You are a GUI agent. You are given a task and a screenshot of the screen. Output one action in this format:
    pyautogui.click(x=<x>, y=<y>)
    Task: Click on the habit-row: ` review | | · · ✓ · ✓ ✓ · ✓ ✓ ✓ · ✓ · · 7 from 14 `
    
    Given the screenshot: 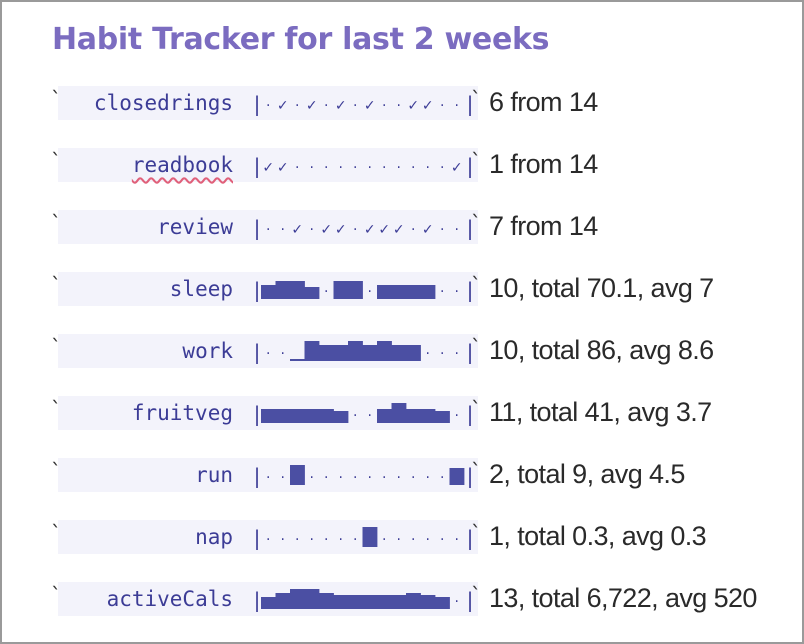 What is the action you would take?
    pyautogui.click(x=402, y=227)
    